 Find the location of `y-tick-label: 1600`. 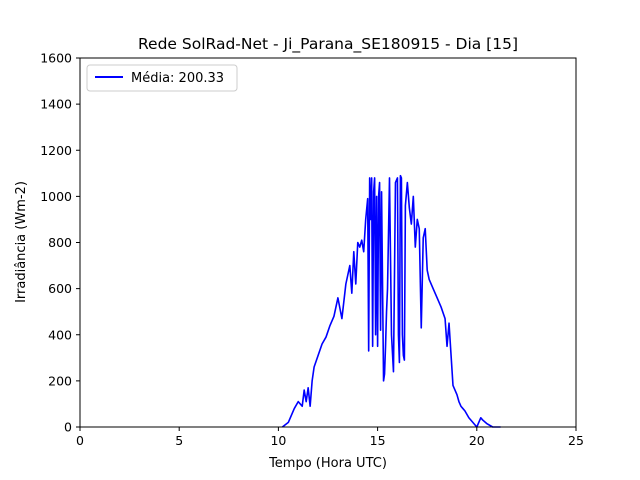

y-tick-label: 1600 is located at coordinates (56, 58).